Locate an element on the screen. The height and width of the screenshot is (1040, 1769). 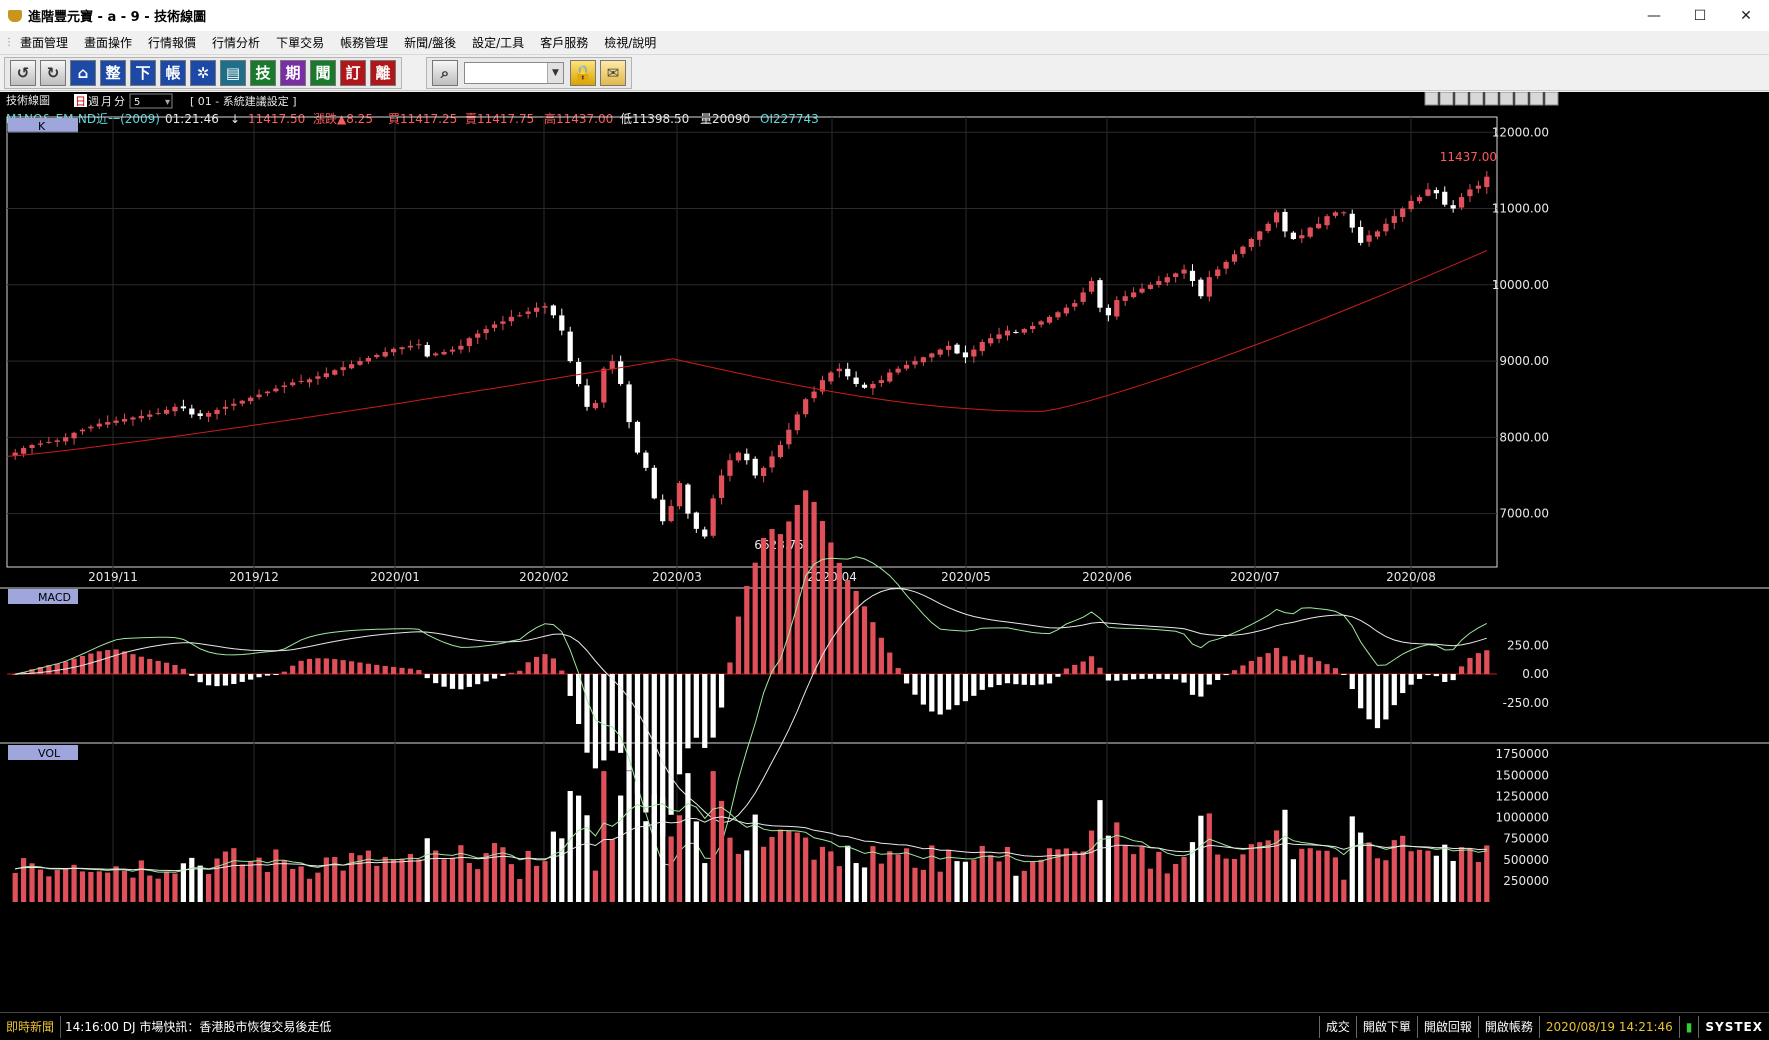
subscribe-icon: 訂 is located at coordinates (353, 72).